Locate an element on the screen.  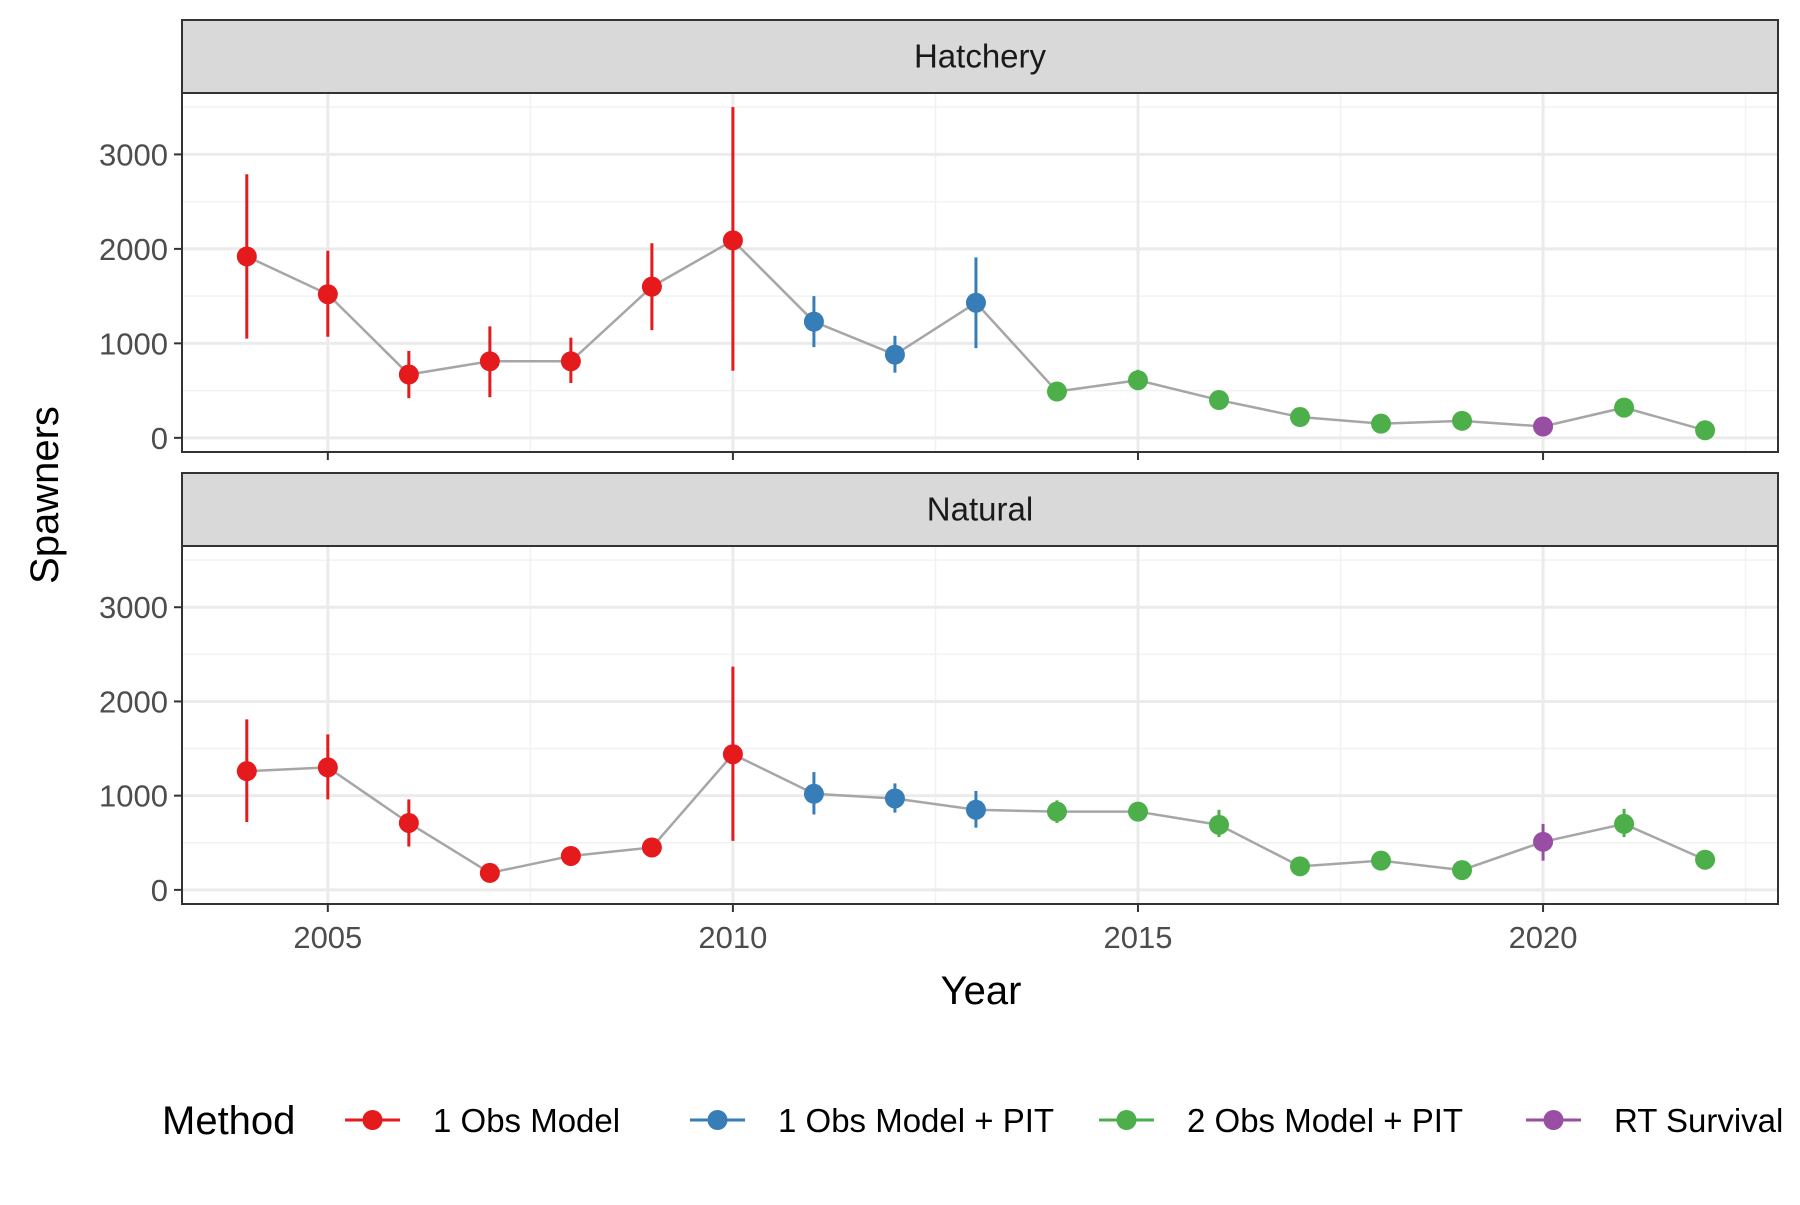
legend-item: 1 Obs Model is located at coordinates (482, 1120).